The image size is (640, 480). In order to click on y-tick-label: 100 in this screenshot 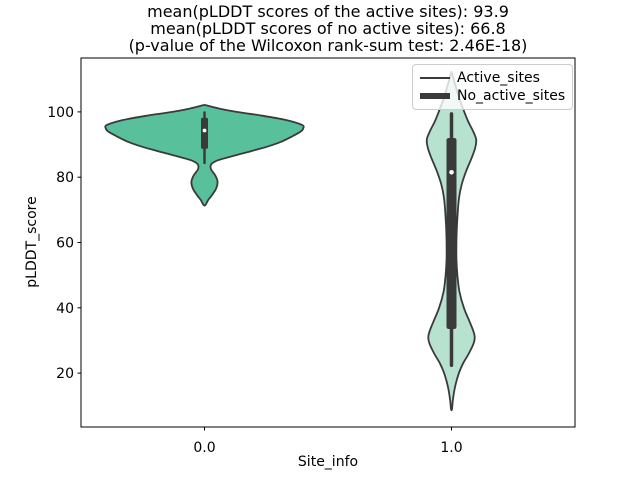, I will do `click(60, 113)`.